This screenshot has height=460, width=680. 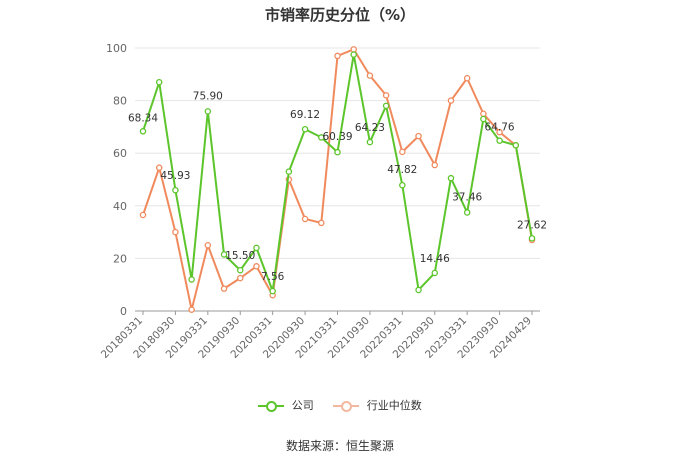 I want to click on legend-company-label: 公司, so click(x=302, y=405).